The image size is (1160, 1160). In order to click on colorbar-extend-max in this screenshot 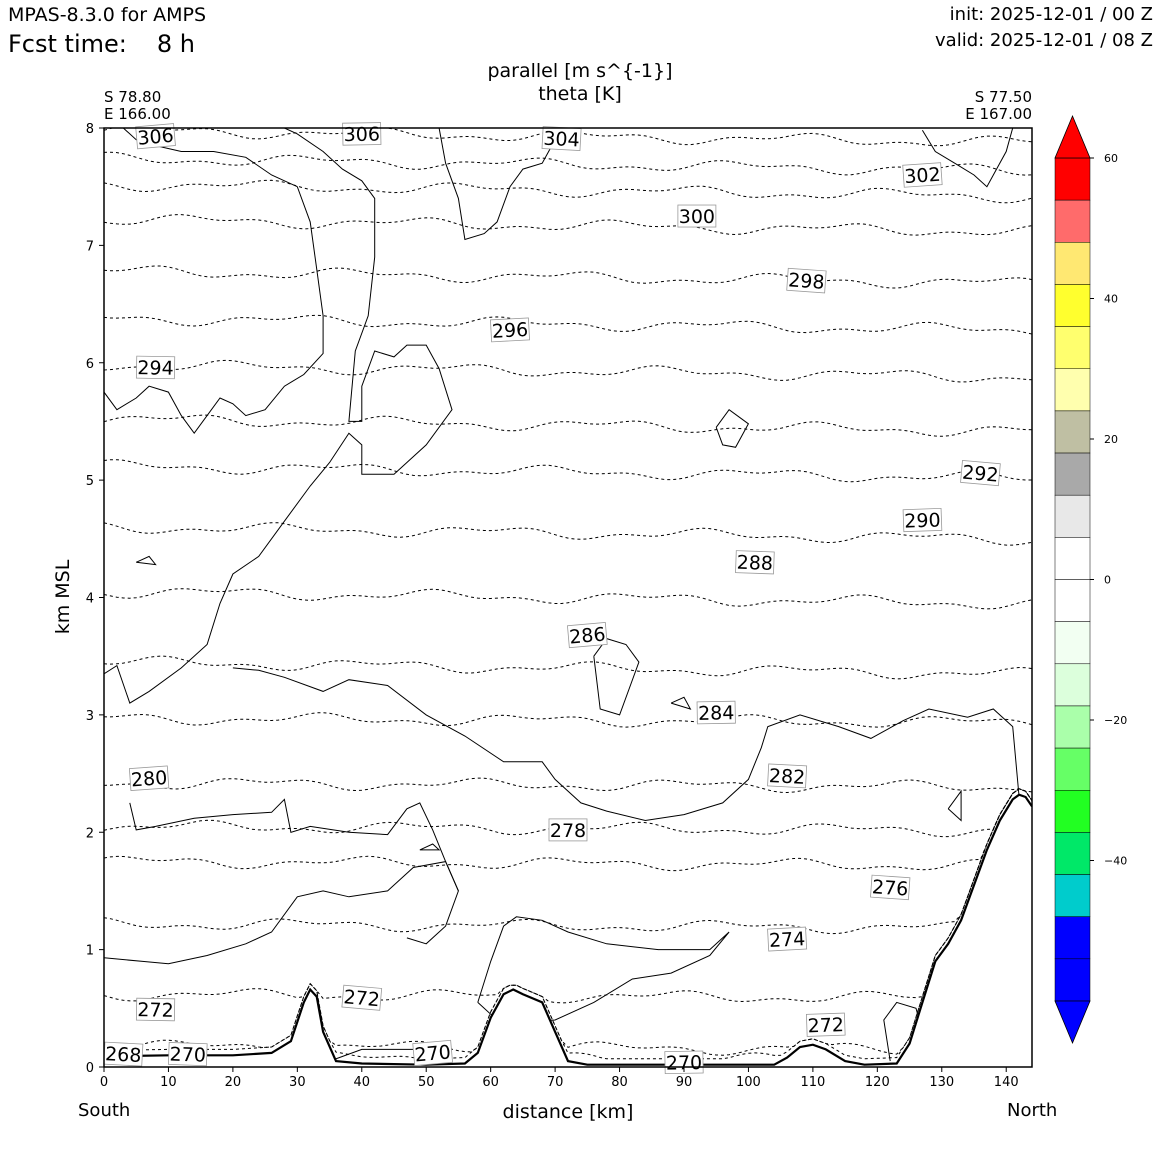, I will do `click(1072, 136)`.